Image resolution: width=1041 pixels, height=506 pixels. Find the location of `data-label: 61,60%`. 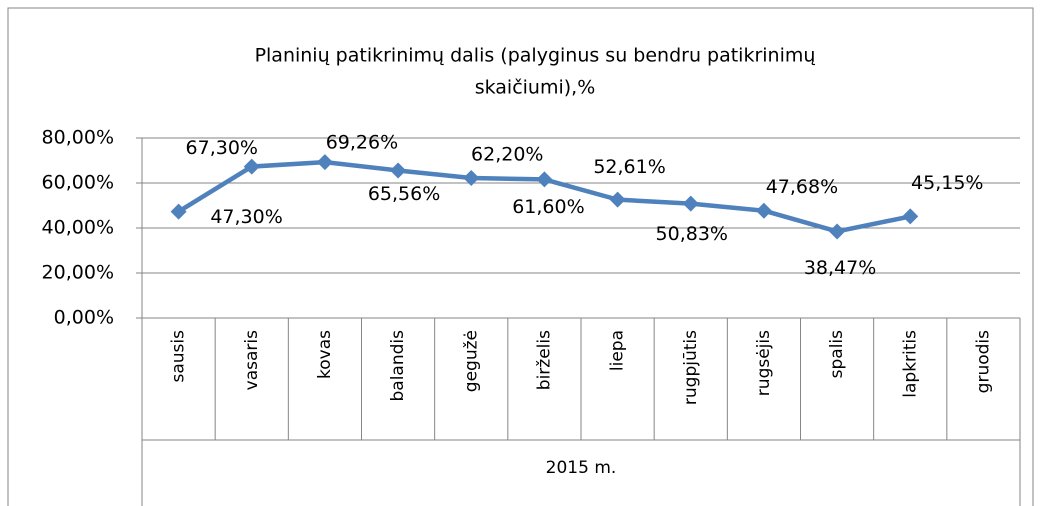

data-label: 61,60% is located at coordinates (548, 207).